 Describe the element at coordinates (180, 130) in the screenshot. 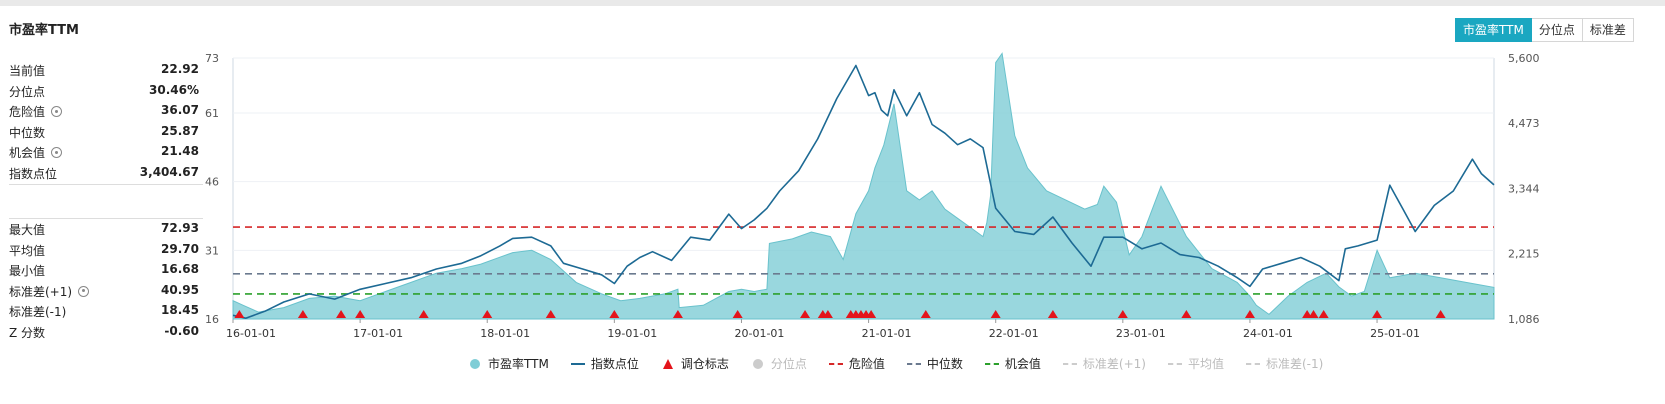

I see `stat-value: 25.87` at that location.